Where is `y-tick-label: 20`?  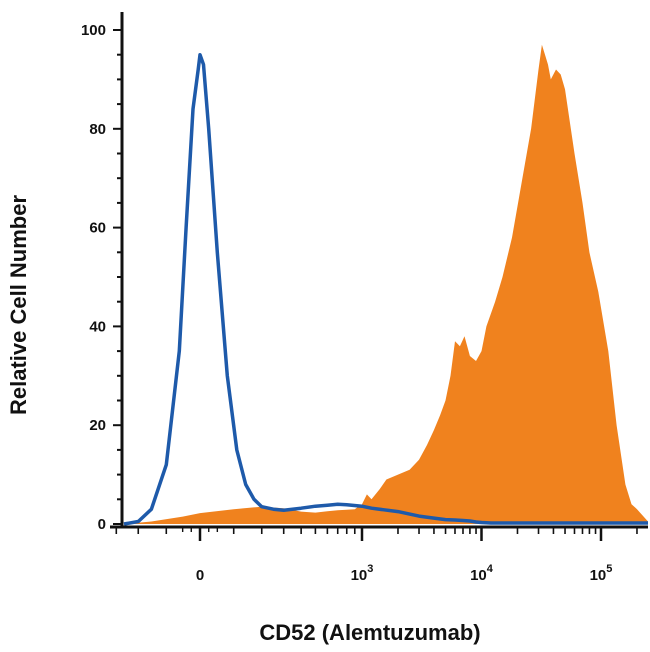
y-tick-label: 20 is located at coordinates (97, 425).